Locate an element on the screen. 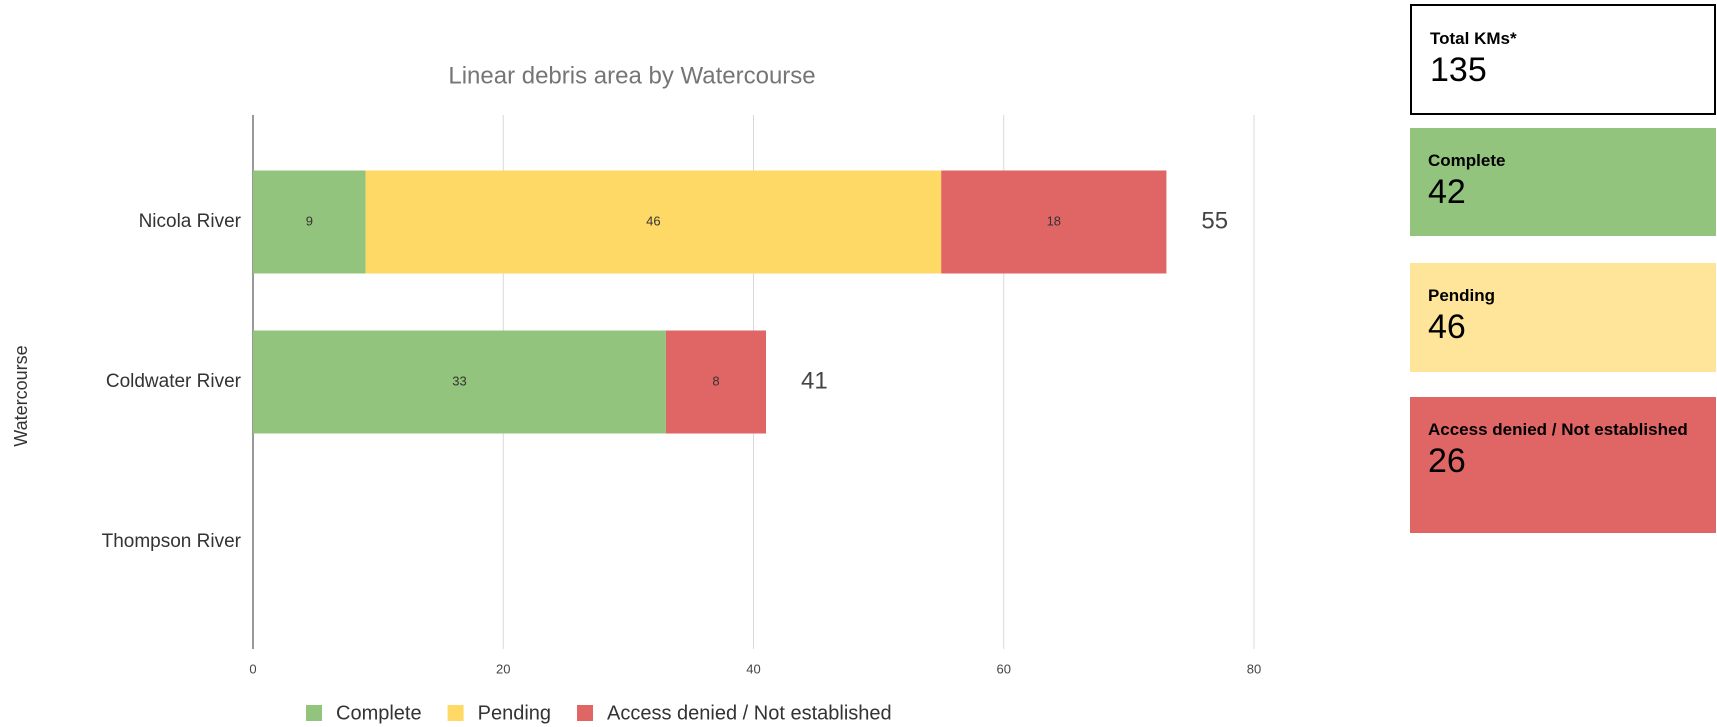 This screenshot has height=727, width=1717. stat-card: Access denied / Not established 26 is located at coordinates (1563, 465).